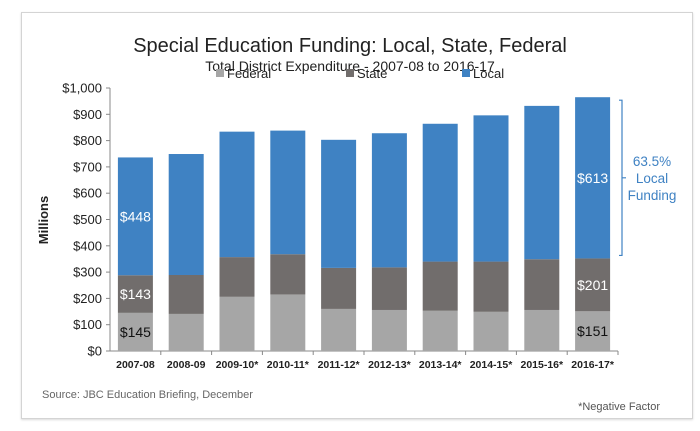  What do you see at coordinates (441, 365) in the screenshot?
I see `x-tick-label: 2013-14*` at bounding box center [441, 365].